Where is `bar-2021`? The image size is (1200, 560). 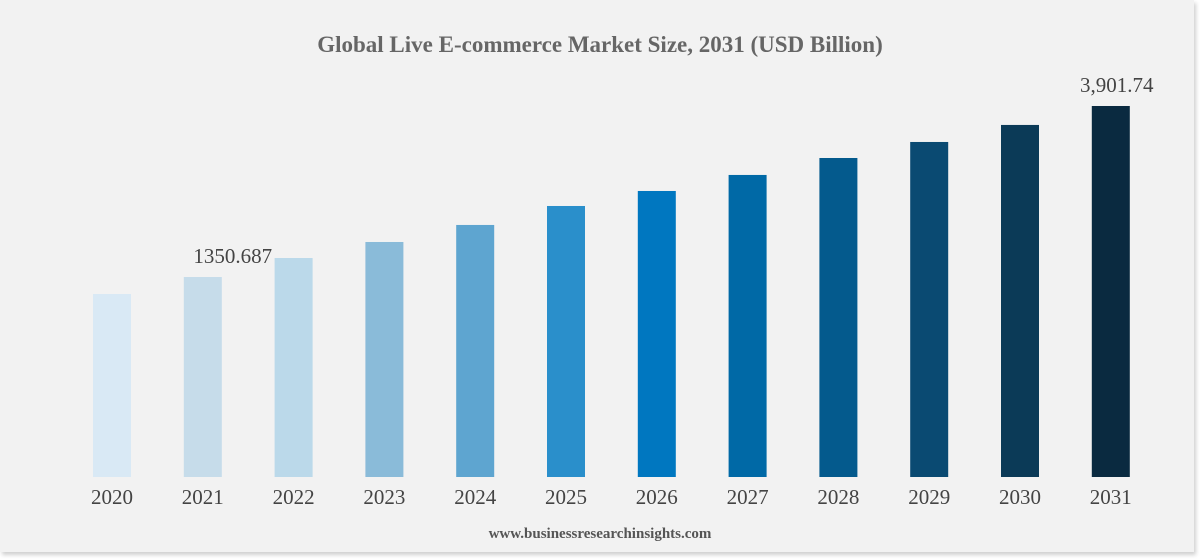 bar-2021 is located at coordinates (202, 377).